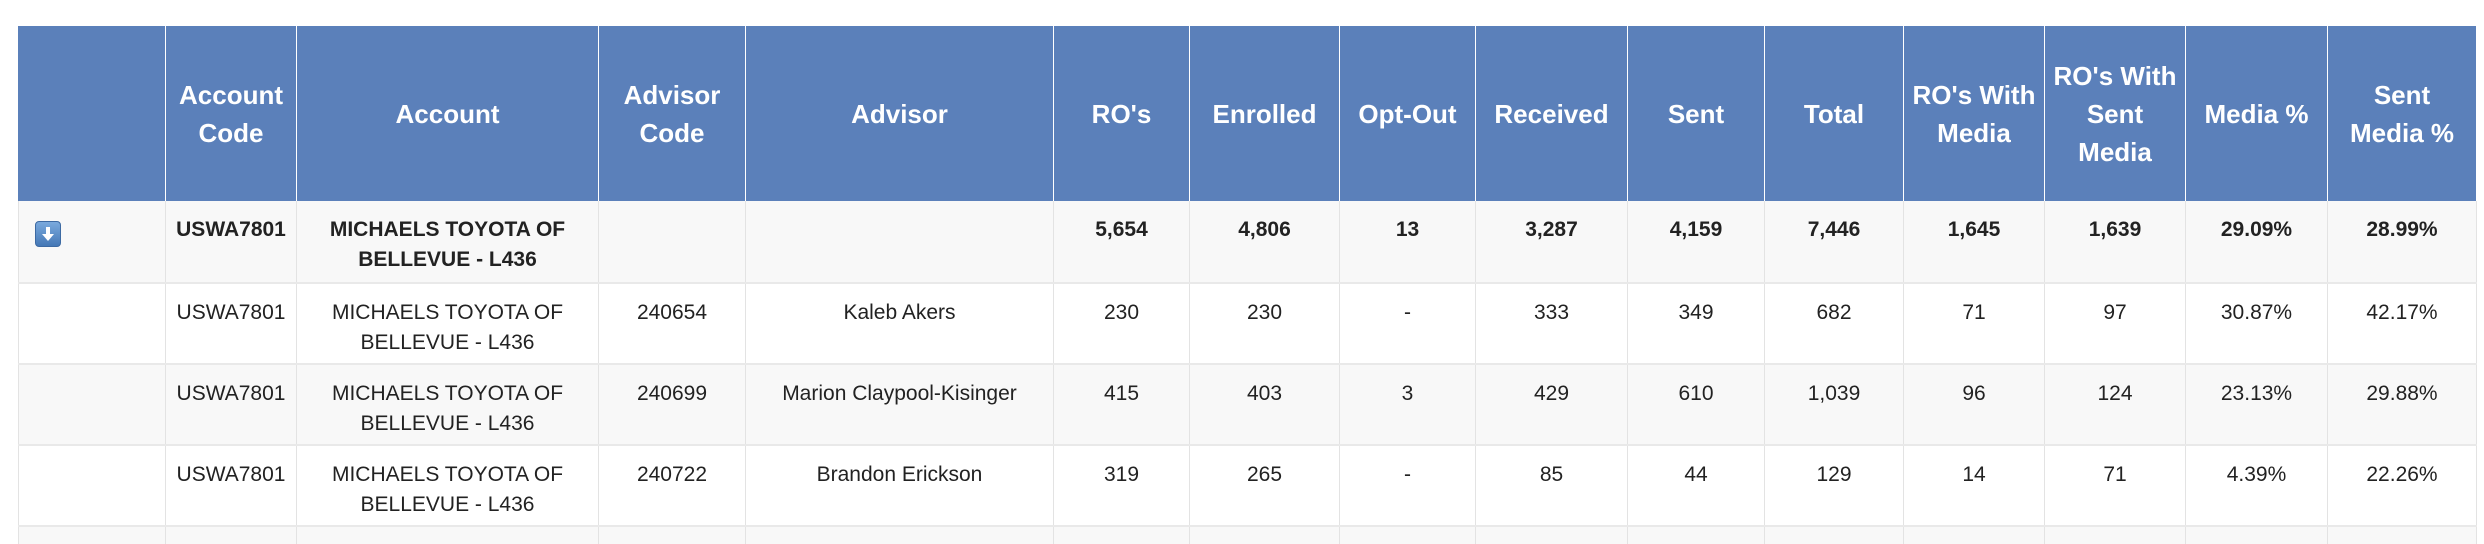  I want to click on header-expand, so click(92, 113).